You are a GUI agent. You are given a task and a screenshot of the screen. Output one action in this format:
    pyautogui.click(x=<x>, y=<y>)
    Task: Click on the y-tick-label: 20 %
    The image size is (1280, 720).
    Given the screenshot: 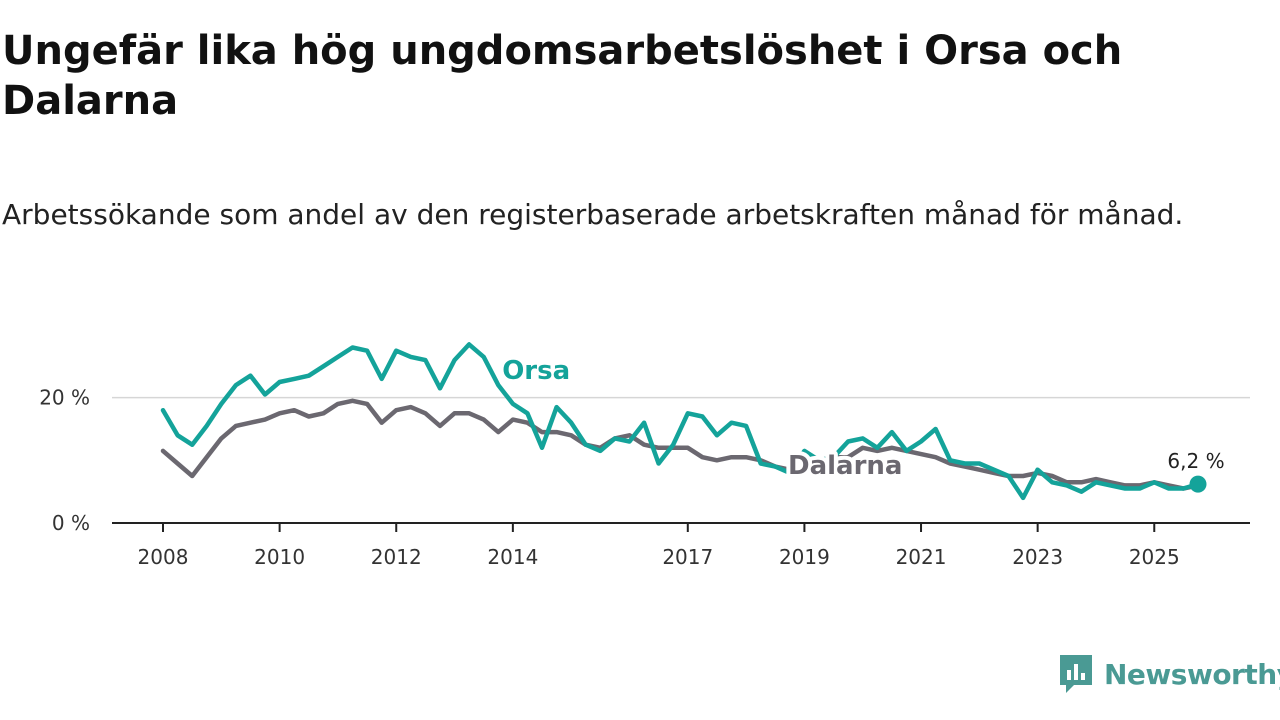 What is the action you would take?
    pyautogui.click(x=64, y=398)
    